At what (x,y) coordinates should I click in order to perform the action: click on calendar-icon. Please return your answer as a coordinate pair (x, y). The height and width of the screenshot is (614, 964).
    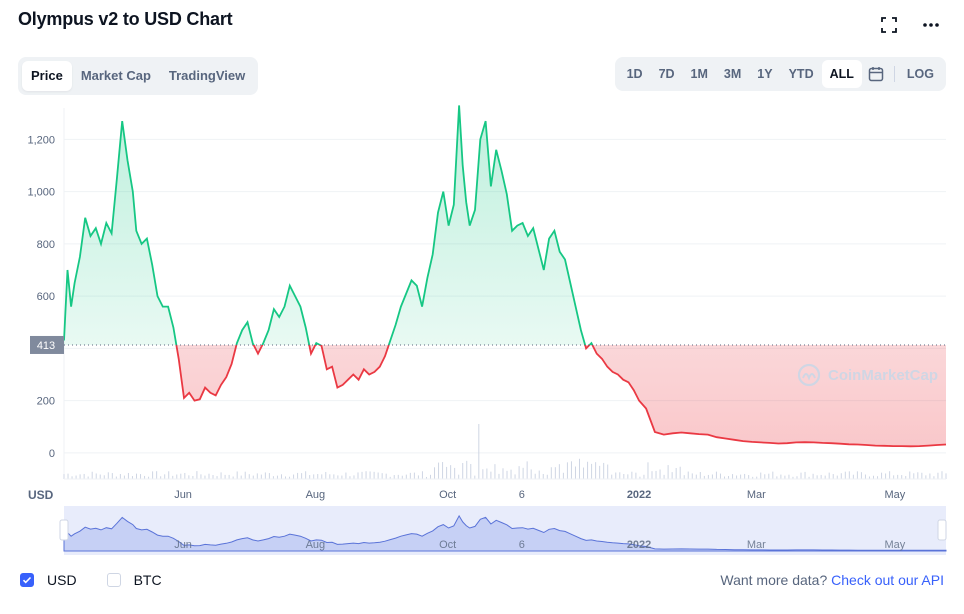
    Looking at the image, I should click on (876, 74).